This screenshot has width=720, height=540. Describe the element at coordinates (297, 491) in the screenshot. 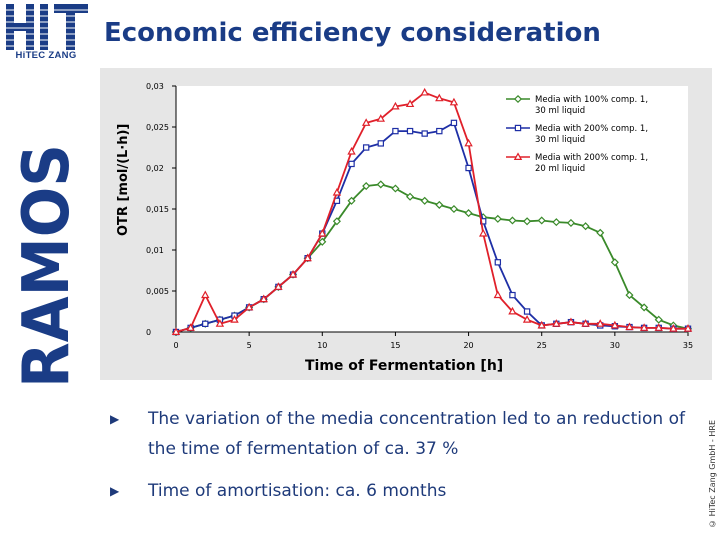

I see `bullet-text: Time of amortisation: ca. 6 months` at that location.